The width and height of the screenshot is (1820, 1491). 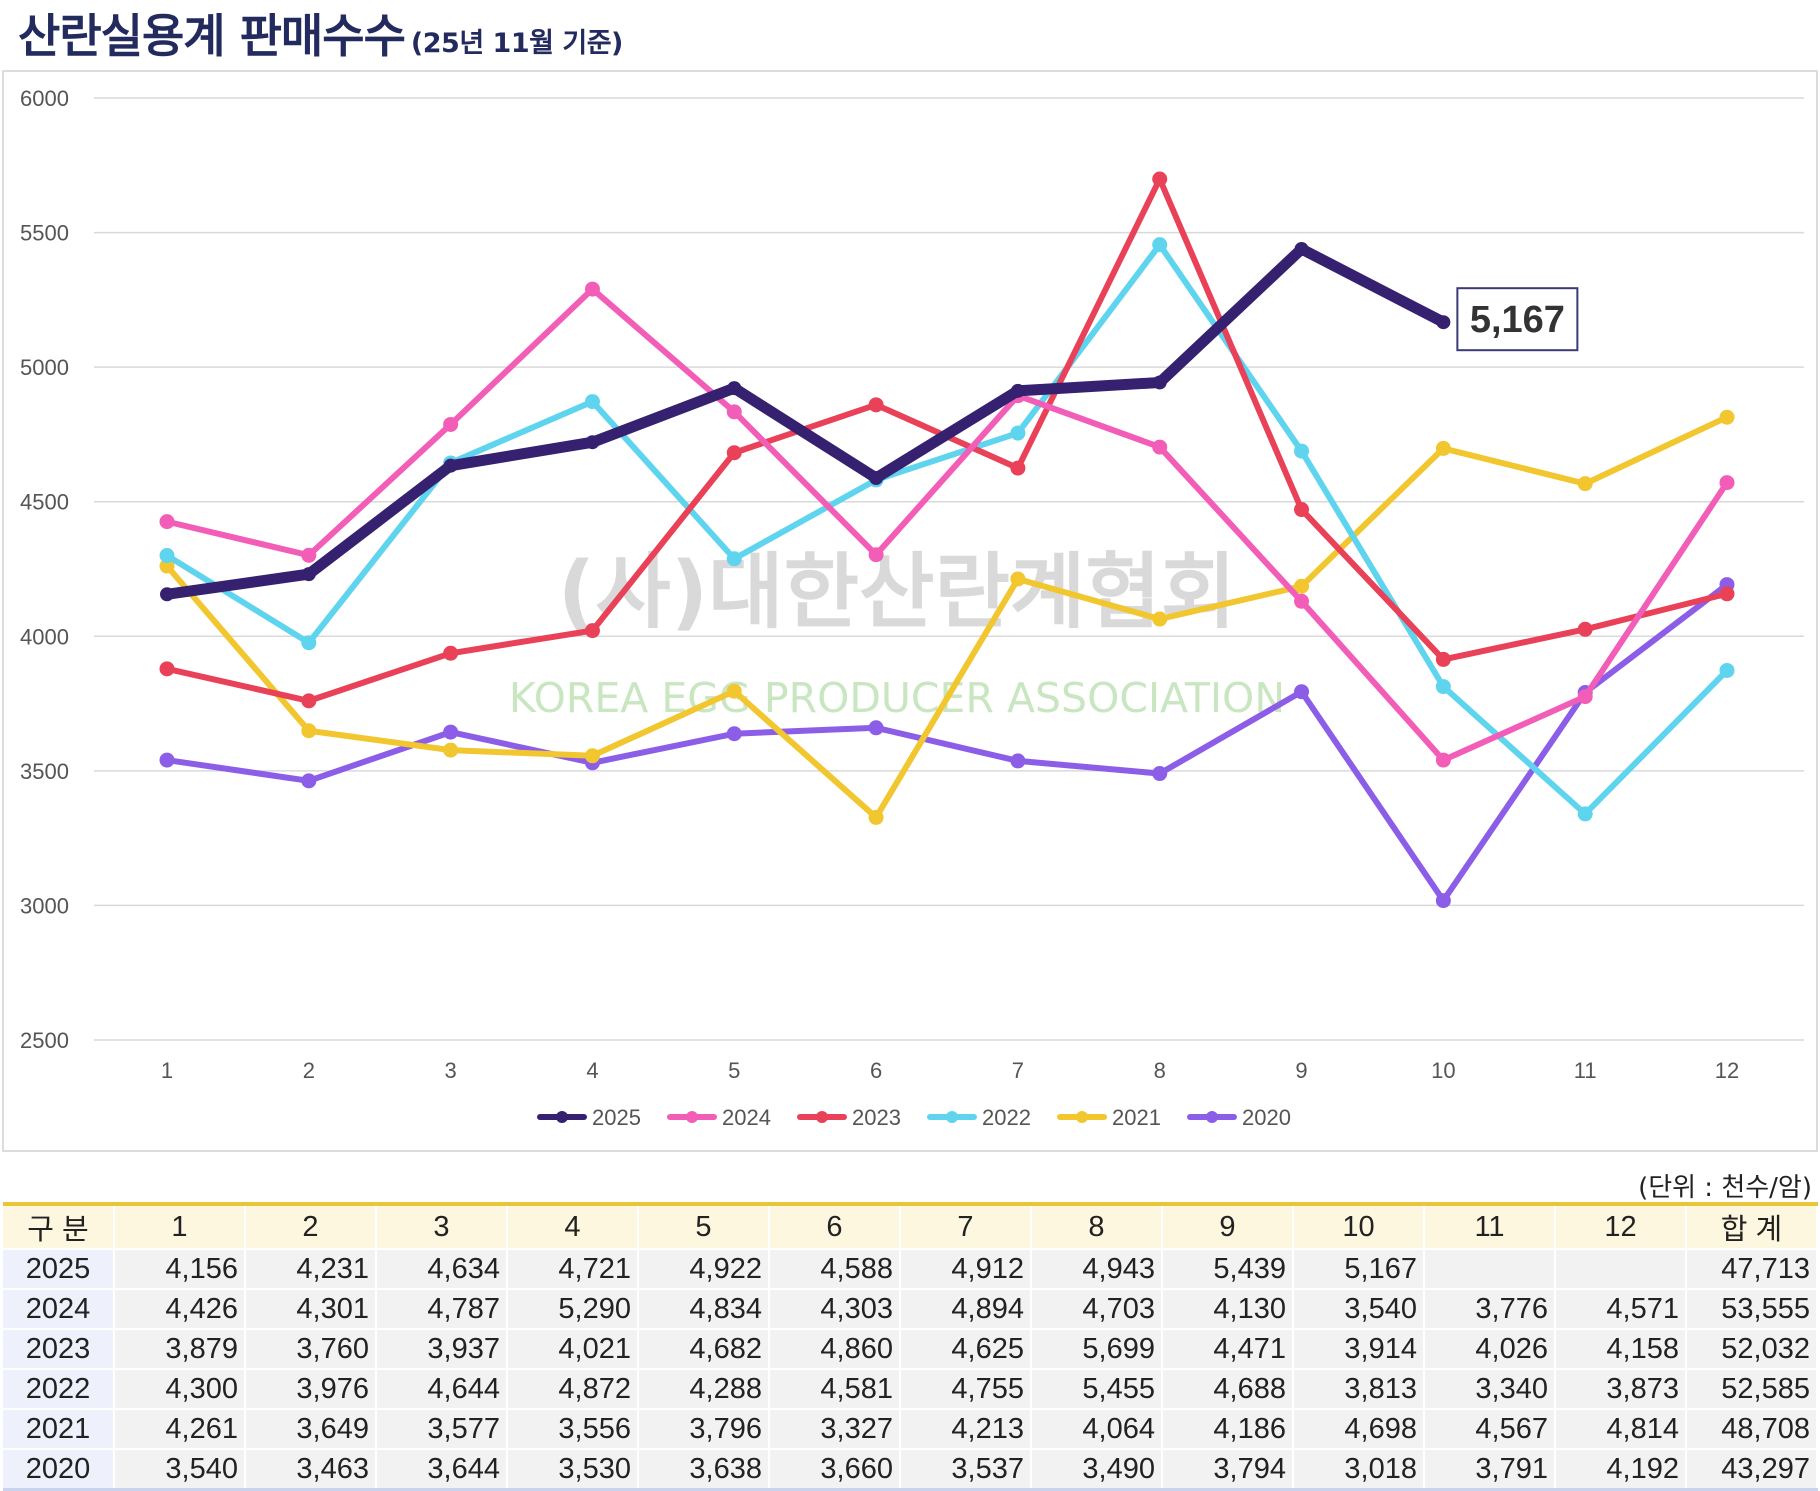 What do you see at coordinates (1018, 1070) in the screenshot?
I see `x-tick-label: 7` at bounding box center [1018, 1070].